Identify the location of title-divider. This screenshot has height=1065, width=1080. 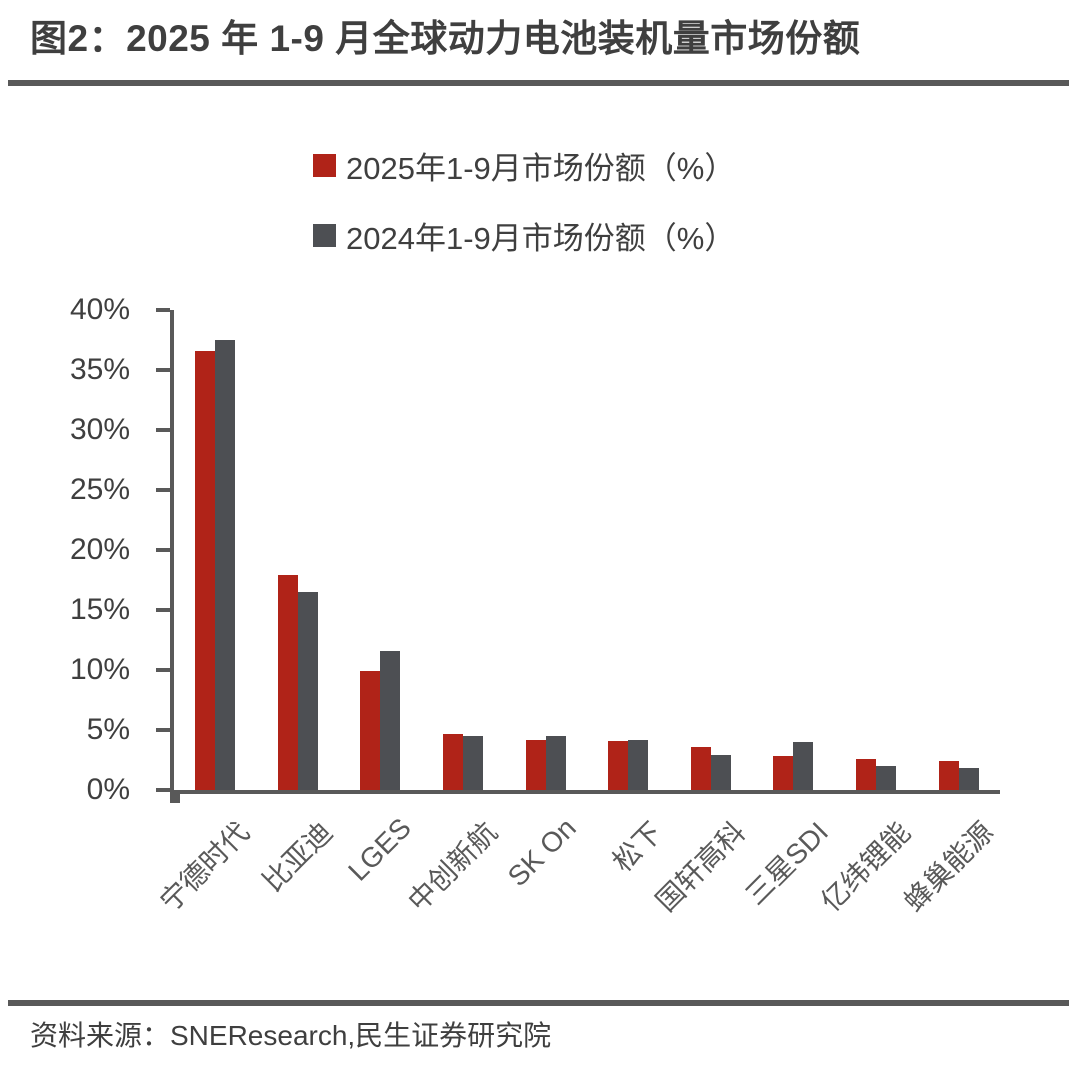
(538, 83).